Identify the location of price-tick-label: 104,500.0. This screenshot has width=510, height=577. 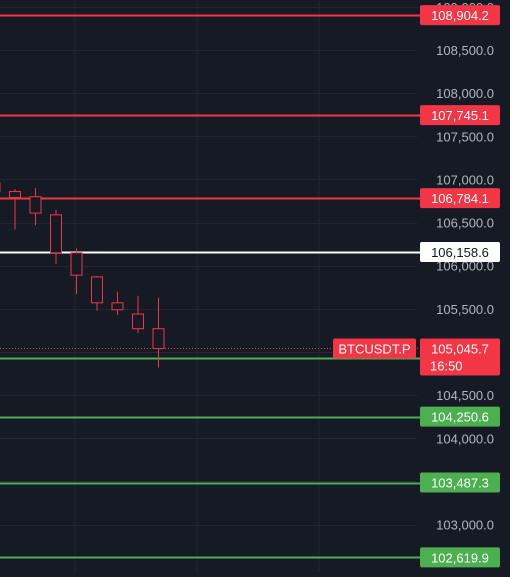
(465, 395).